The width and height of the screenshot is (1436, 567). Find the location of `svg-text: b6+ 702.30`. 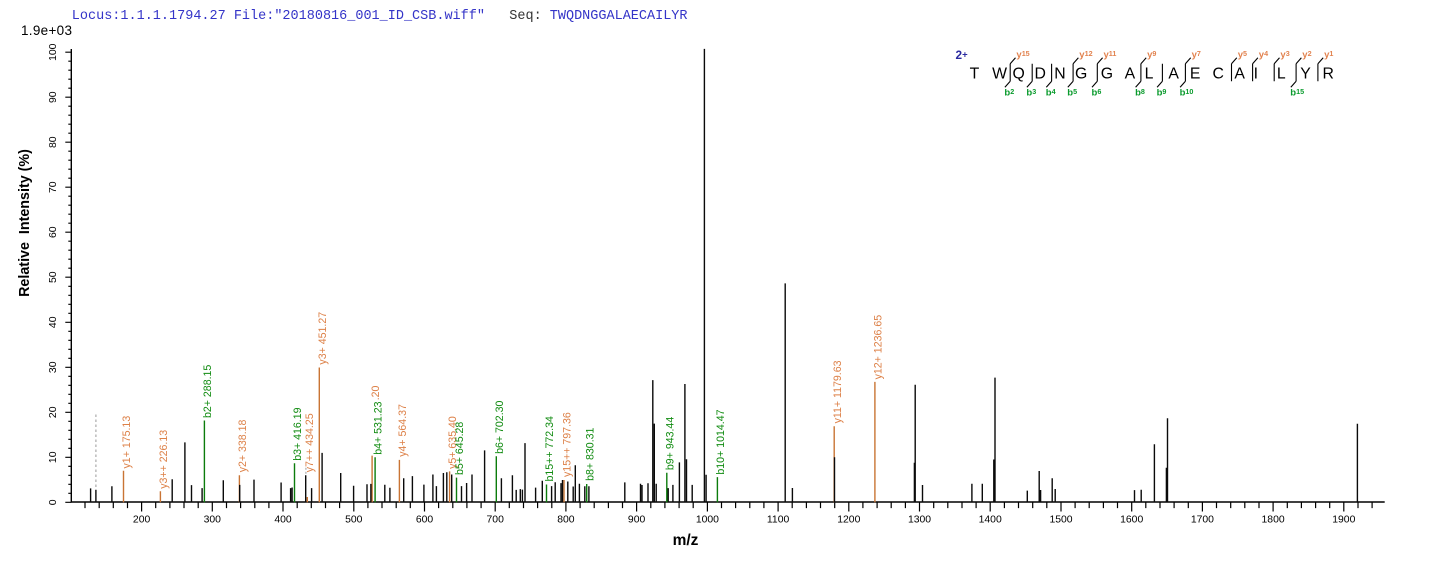

svg-text: b6+ 702.30 is located at coordinates (500, 426).